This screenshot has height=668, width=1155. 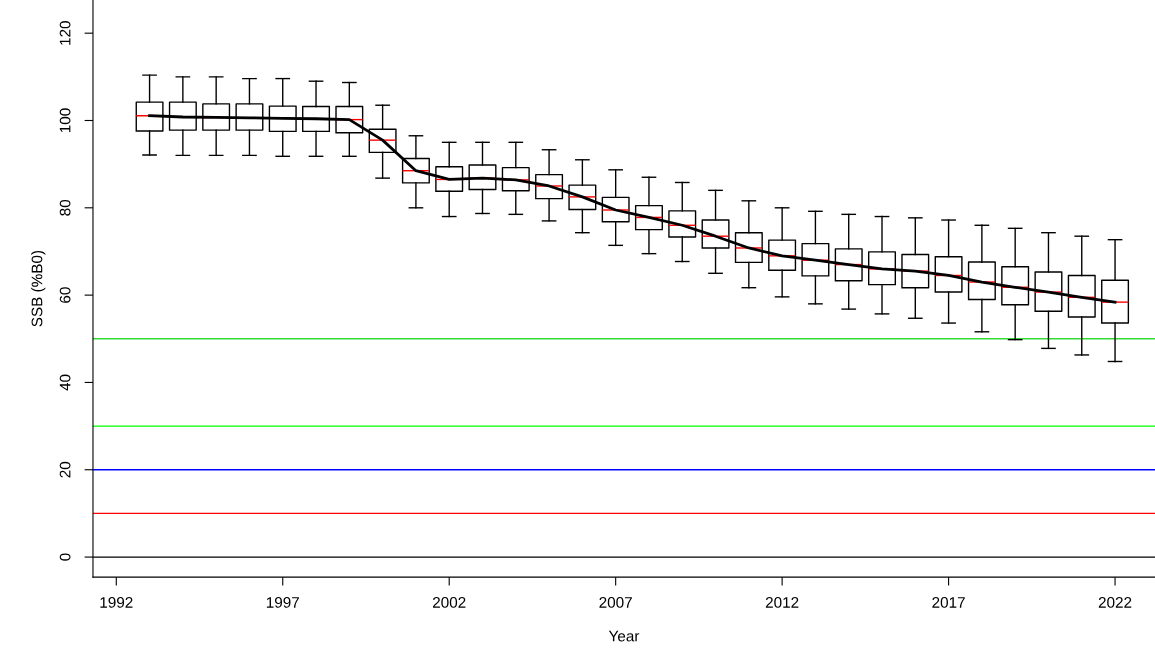 I want to click on x-tick-label: 2002, so click(x=449, y=602).